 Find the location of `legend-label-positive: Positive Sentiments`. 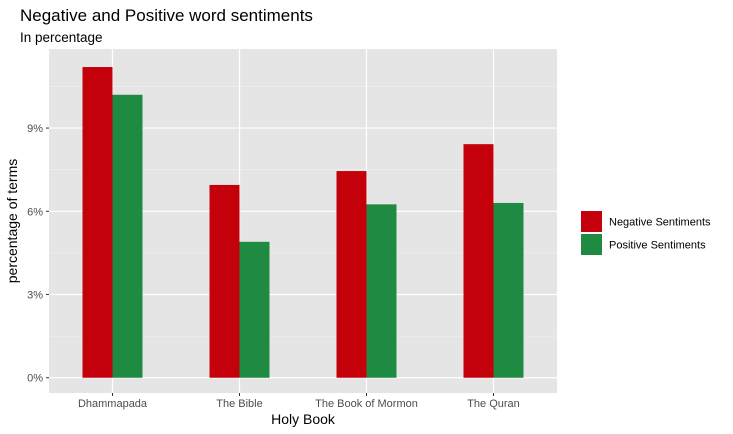

legend-label-positive: Positive Sentiments is located at coordinates (657, 246).